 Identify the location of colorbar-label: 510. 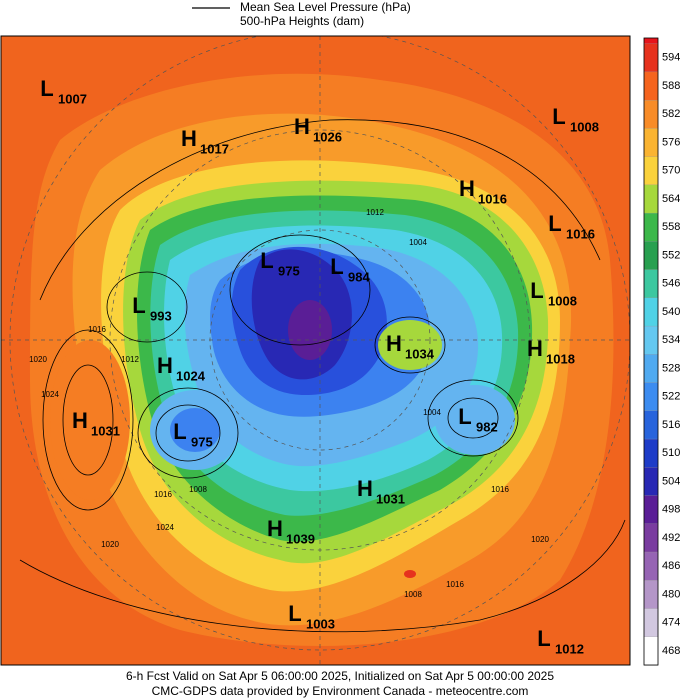
(671, 453).